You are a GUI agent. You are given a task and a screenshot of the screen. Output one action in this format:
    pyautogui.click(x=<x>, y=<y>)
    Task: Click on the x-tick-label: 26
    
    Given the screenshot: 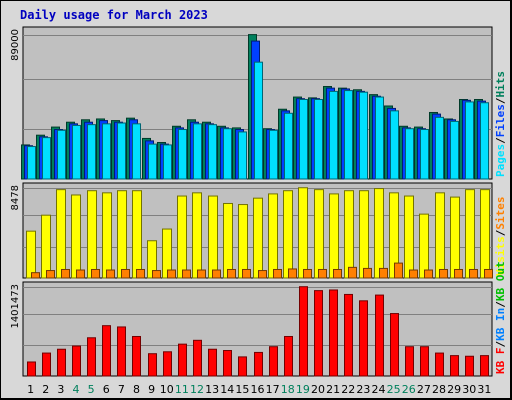 What is the action you would take?
    pyautogui.click(x=409, y=389)
    